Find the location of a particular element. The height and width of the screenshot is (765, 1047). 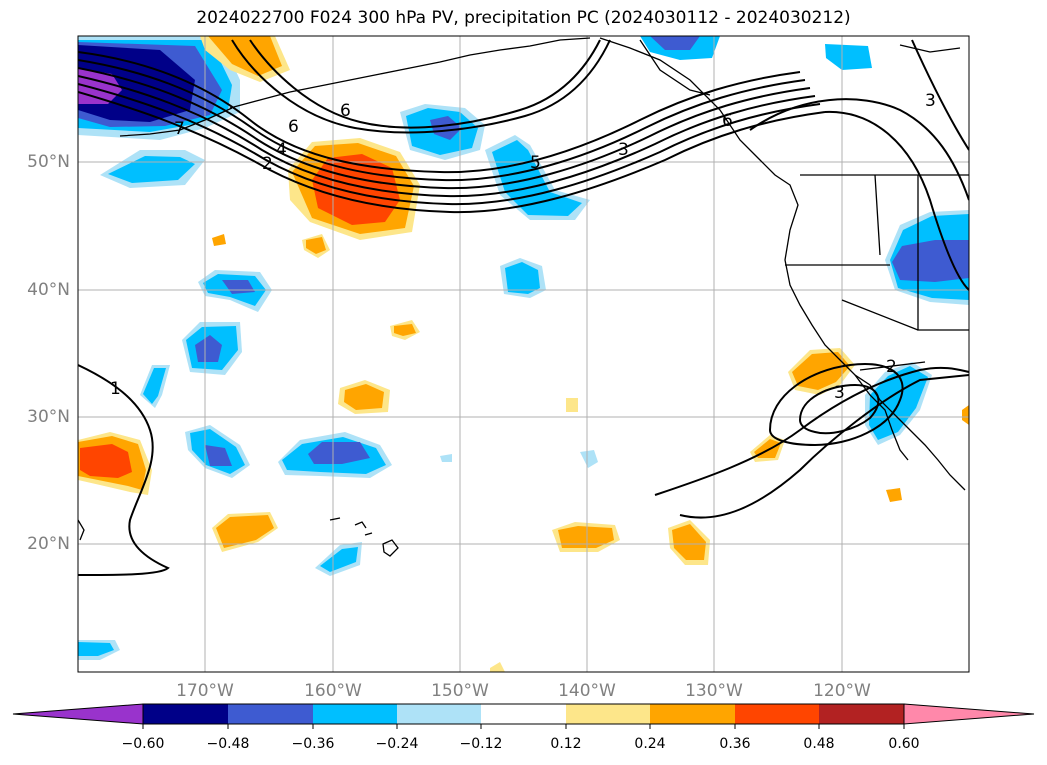

positive-anomaly-small-1-inner is located at coordinates (316, 245).